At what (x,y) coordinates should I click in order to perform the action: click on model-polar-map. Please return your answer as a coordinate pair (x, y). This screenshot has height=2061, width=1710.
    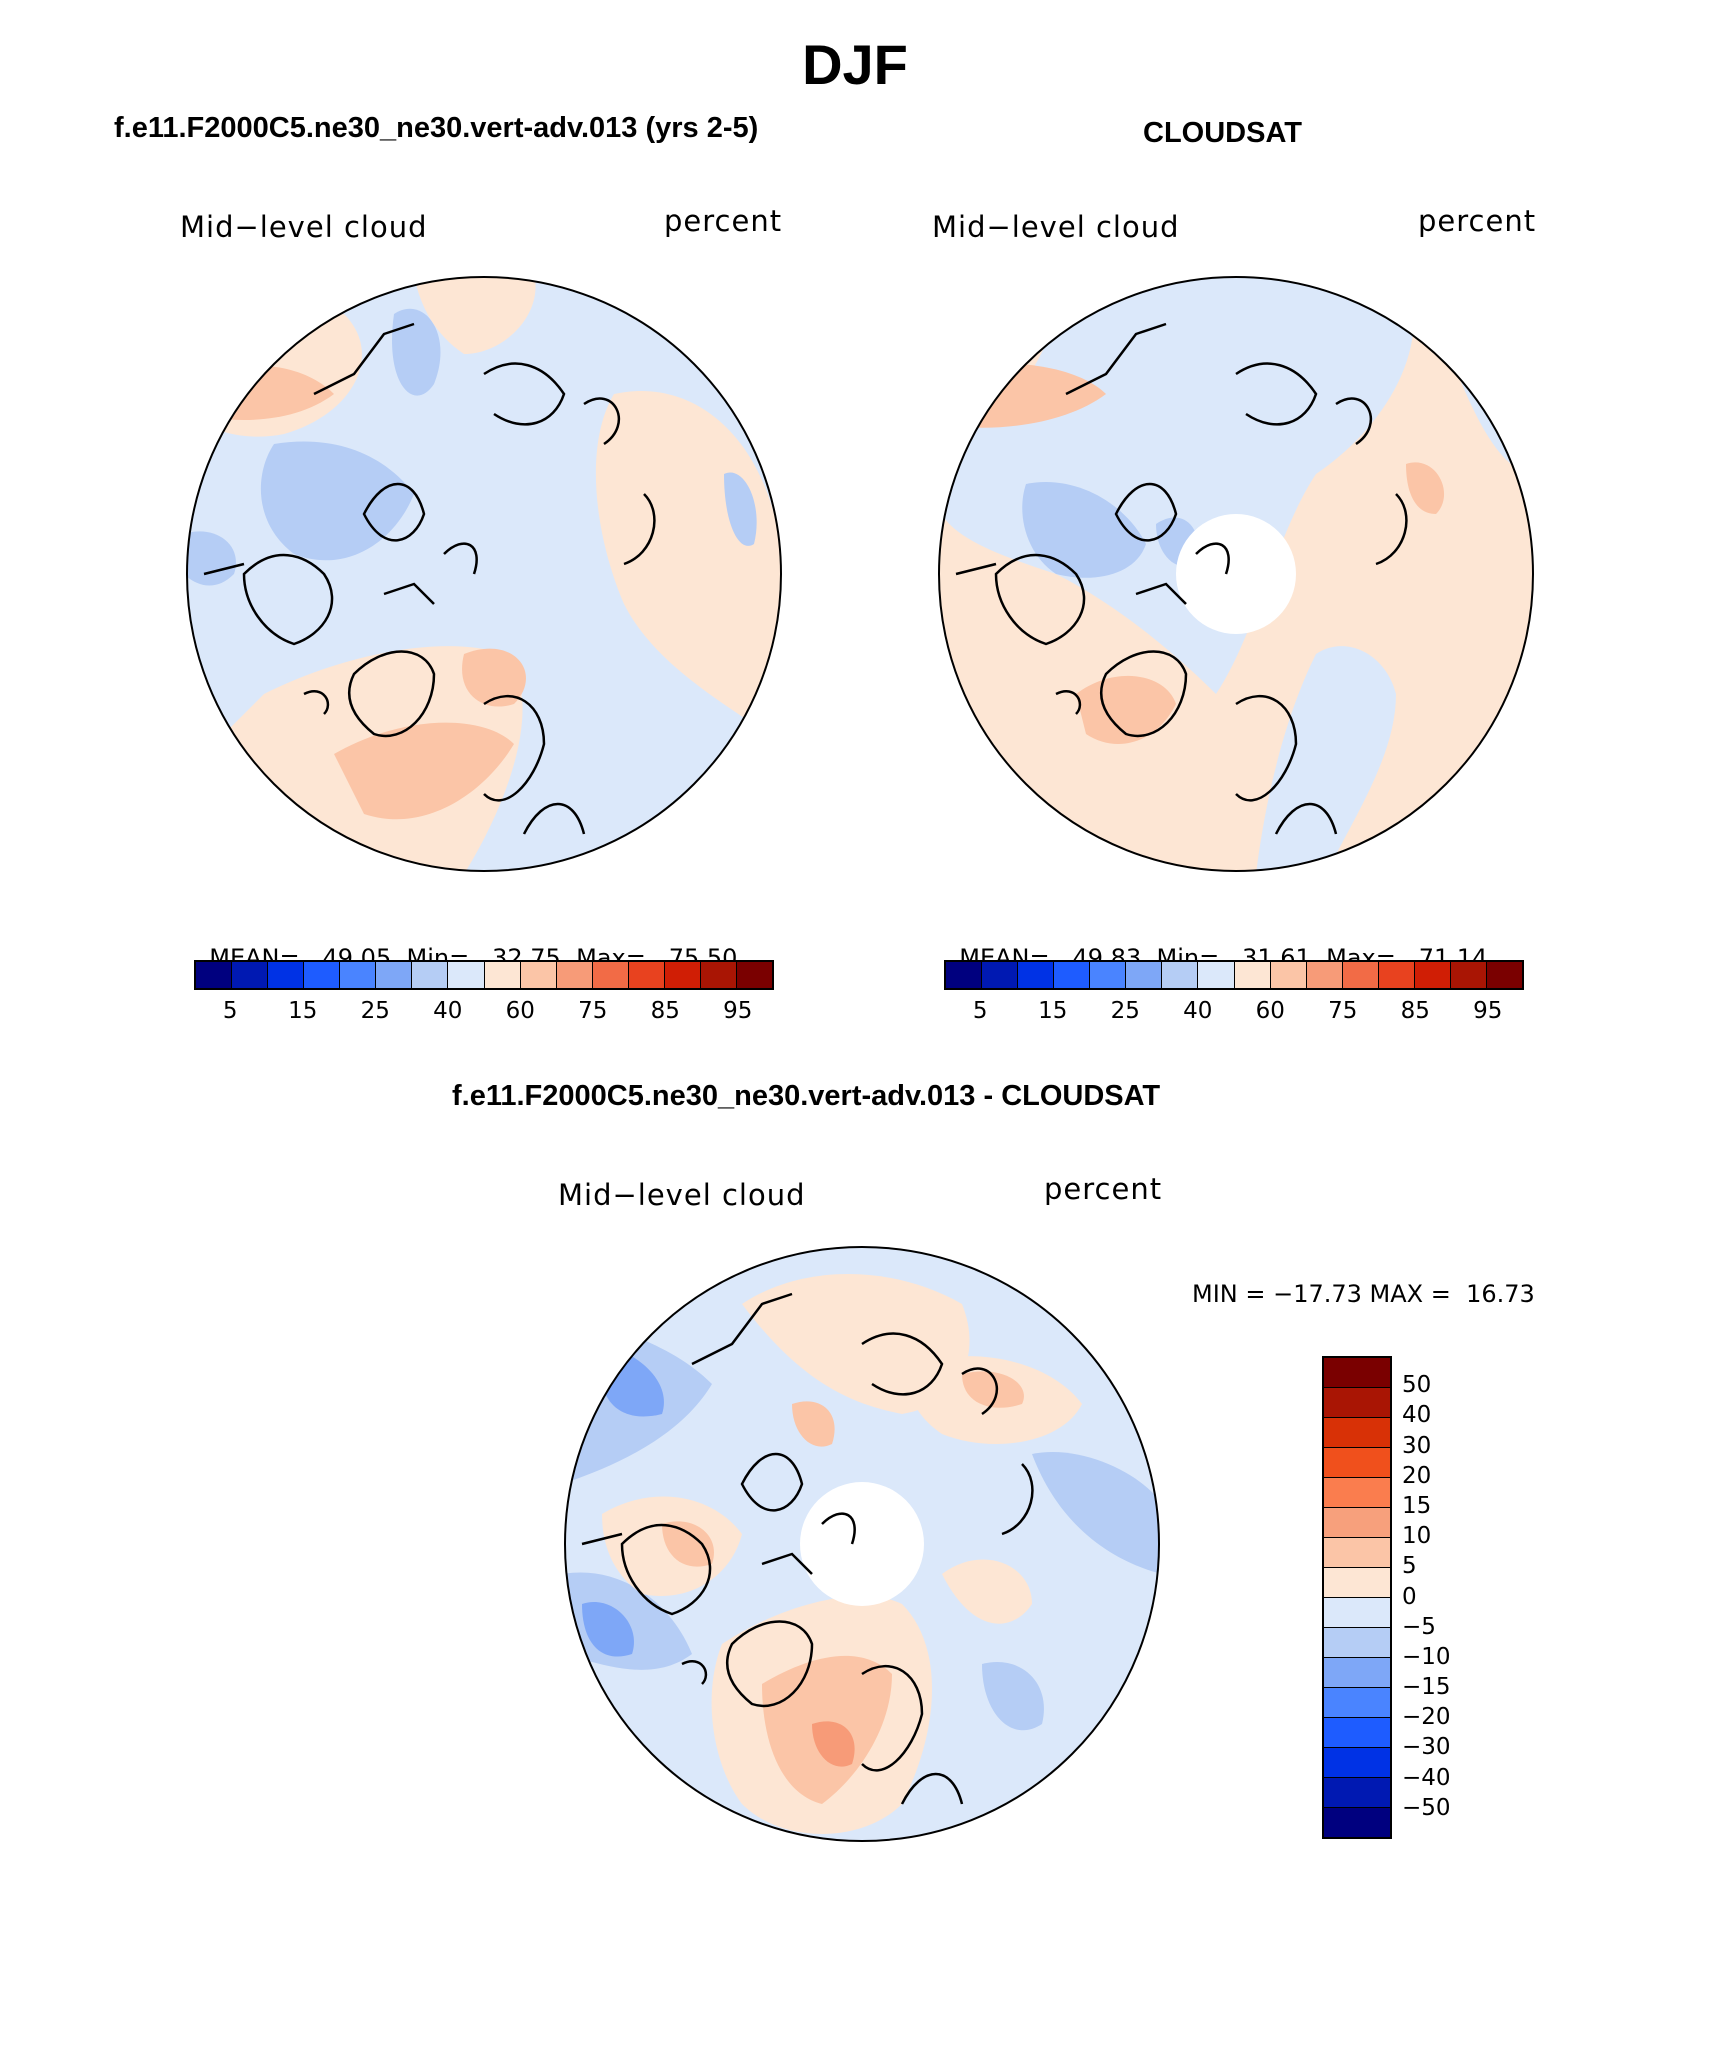
    Looking at the image, I should click on (484, 574).